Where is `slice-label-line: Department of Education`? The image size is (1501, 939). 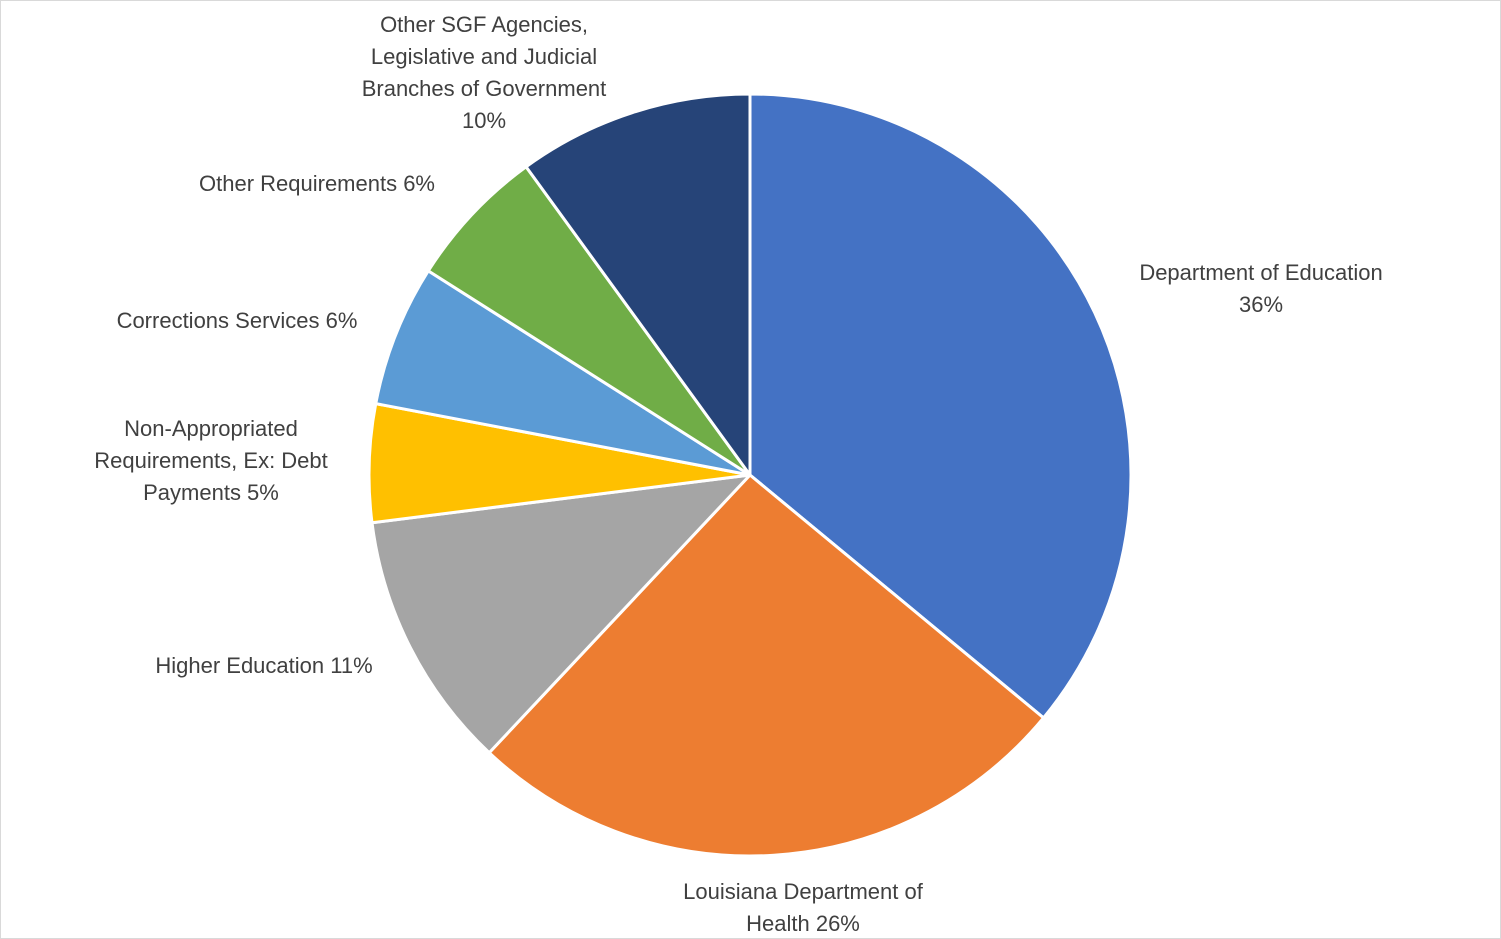
slice-label-line: Department of Education is located at coordinates (1260, 272).